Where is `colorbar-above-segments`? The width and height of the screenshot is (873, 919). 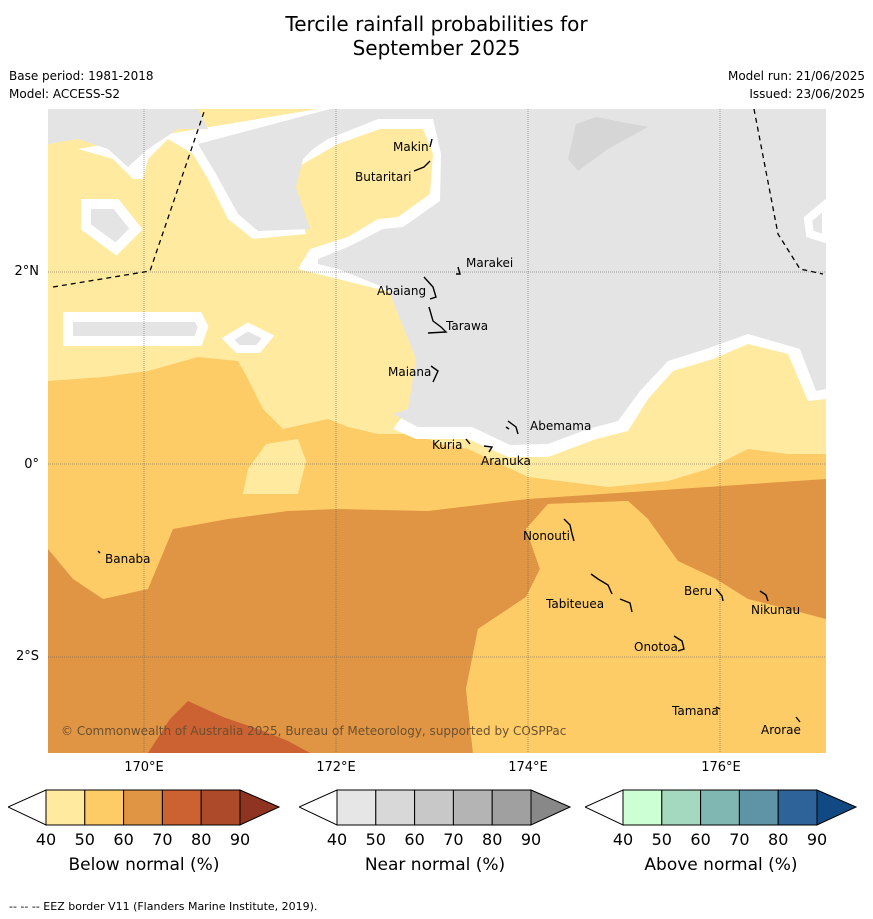
colorbar-above-segments is located at coordinates (720, 807).